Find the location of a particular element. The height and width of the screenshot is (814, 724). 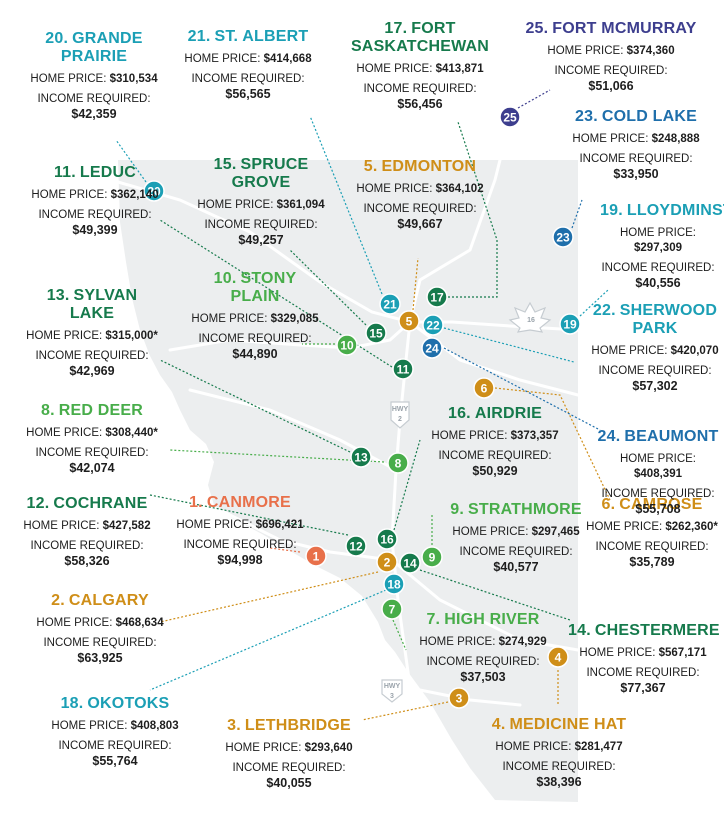

city-pin-stony-plain: 10 is located at coordinates (347, 345).